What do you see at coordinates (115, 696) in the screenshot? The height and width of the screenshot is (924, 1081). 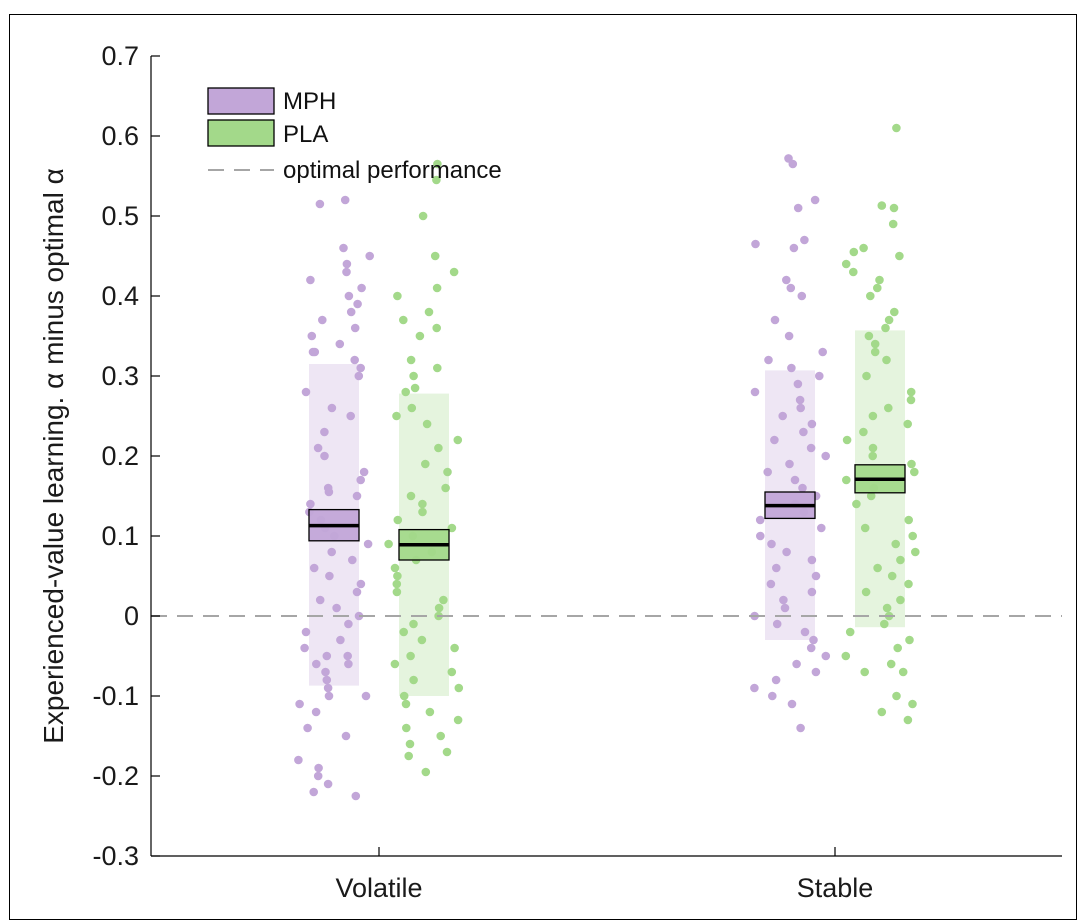 I see `y-tick-label: -0.1` at bounding box center [115, 696].